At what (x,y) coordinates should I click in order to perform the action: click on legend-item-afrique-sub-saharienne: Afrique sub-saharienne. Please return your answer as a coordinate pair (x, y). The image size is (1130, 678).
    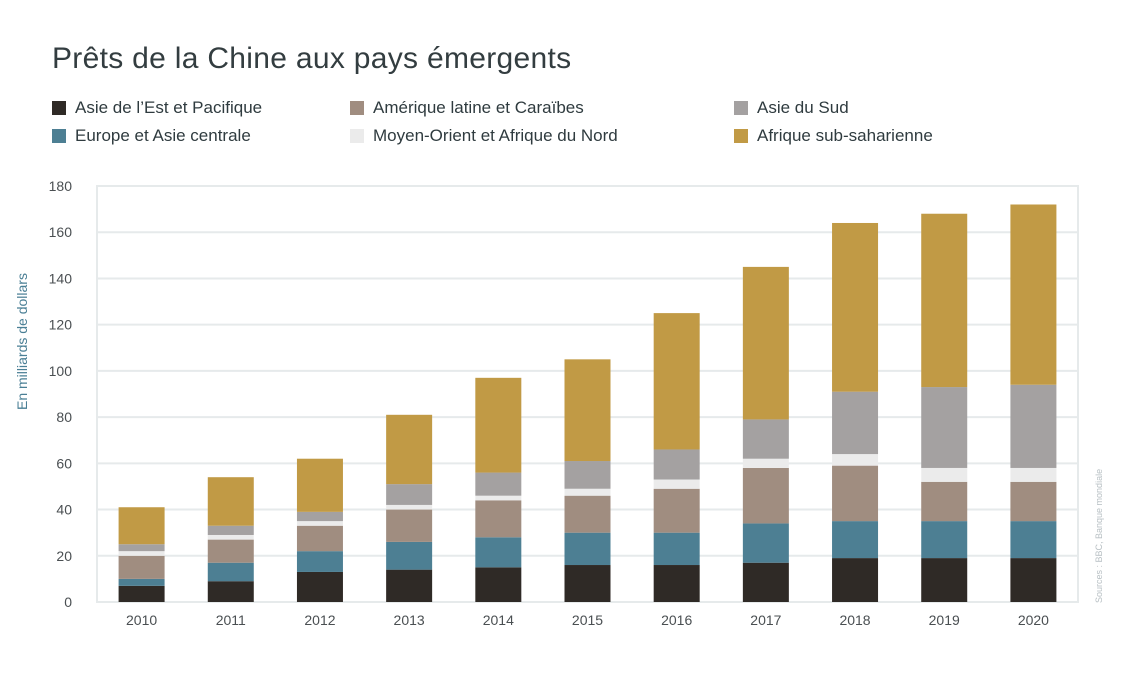
    Looking at the image, I should click on (833, 136).